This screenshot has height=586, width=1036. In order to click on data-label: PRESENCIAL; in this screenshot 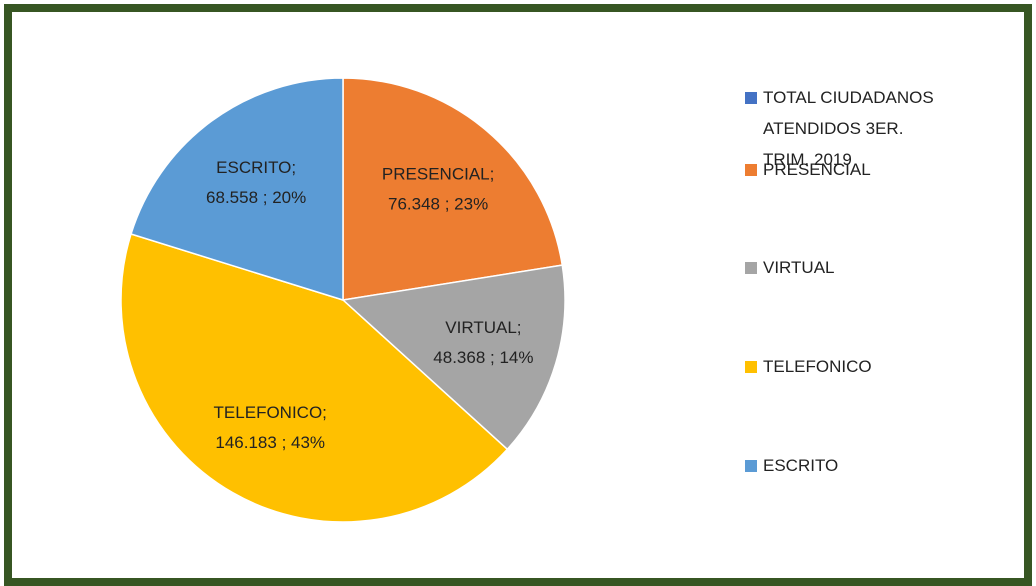, I will do `click(438, 174)`.